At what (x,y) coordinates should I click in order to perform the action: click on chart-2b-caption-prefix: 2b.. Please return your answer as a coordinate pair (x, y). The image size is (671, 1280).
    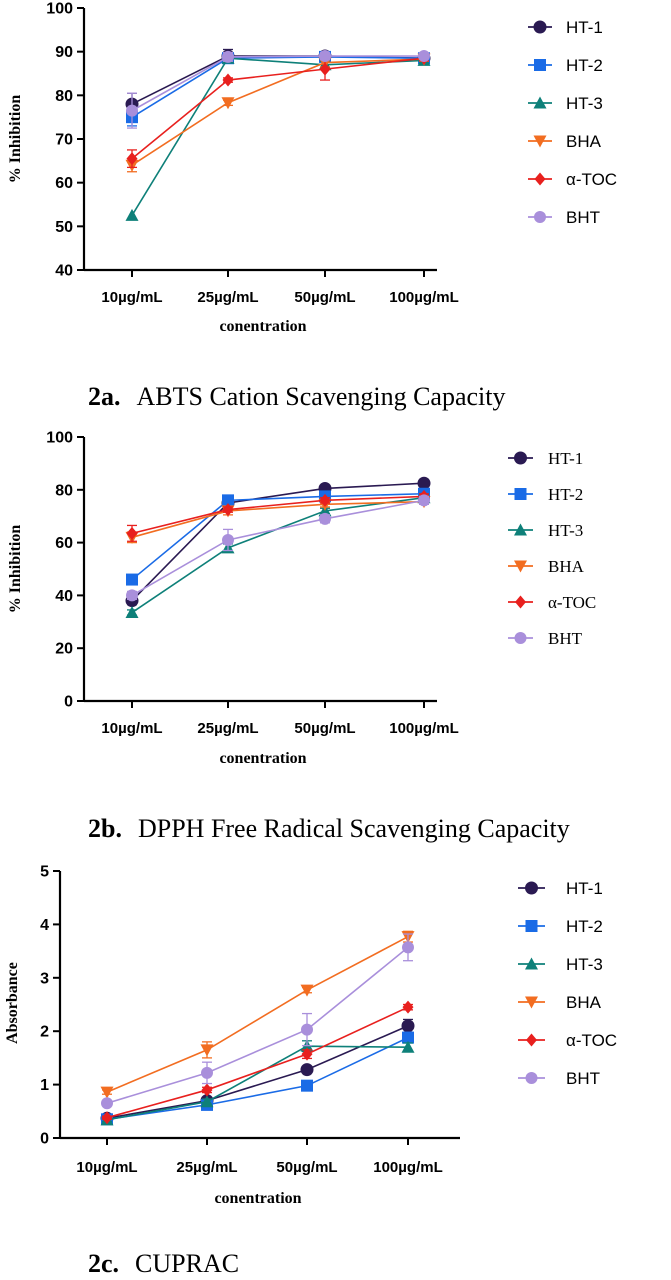
    Looking at the image, I should click on (105, 828).